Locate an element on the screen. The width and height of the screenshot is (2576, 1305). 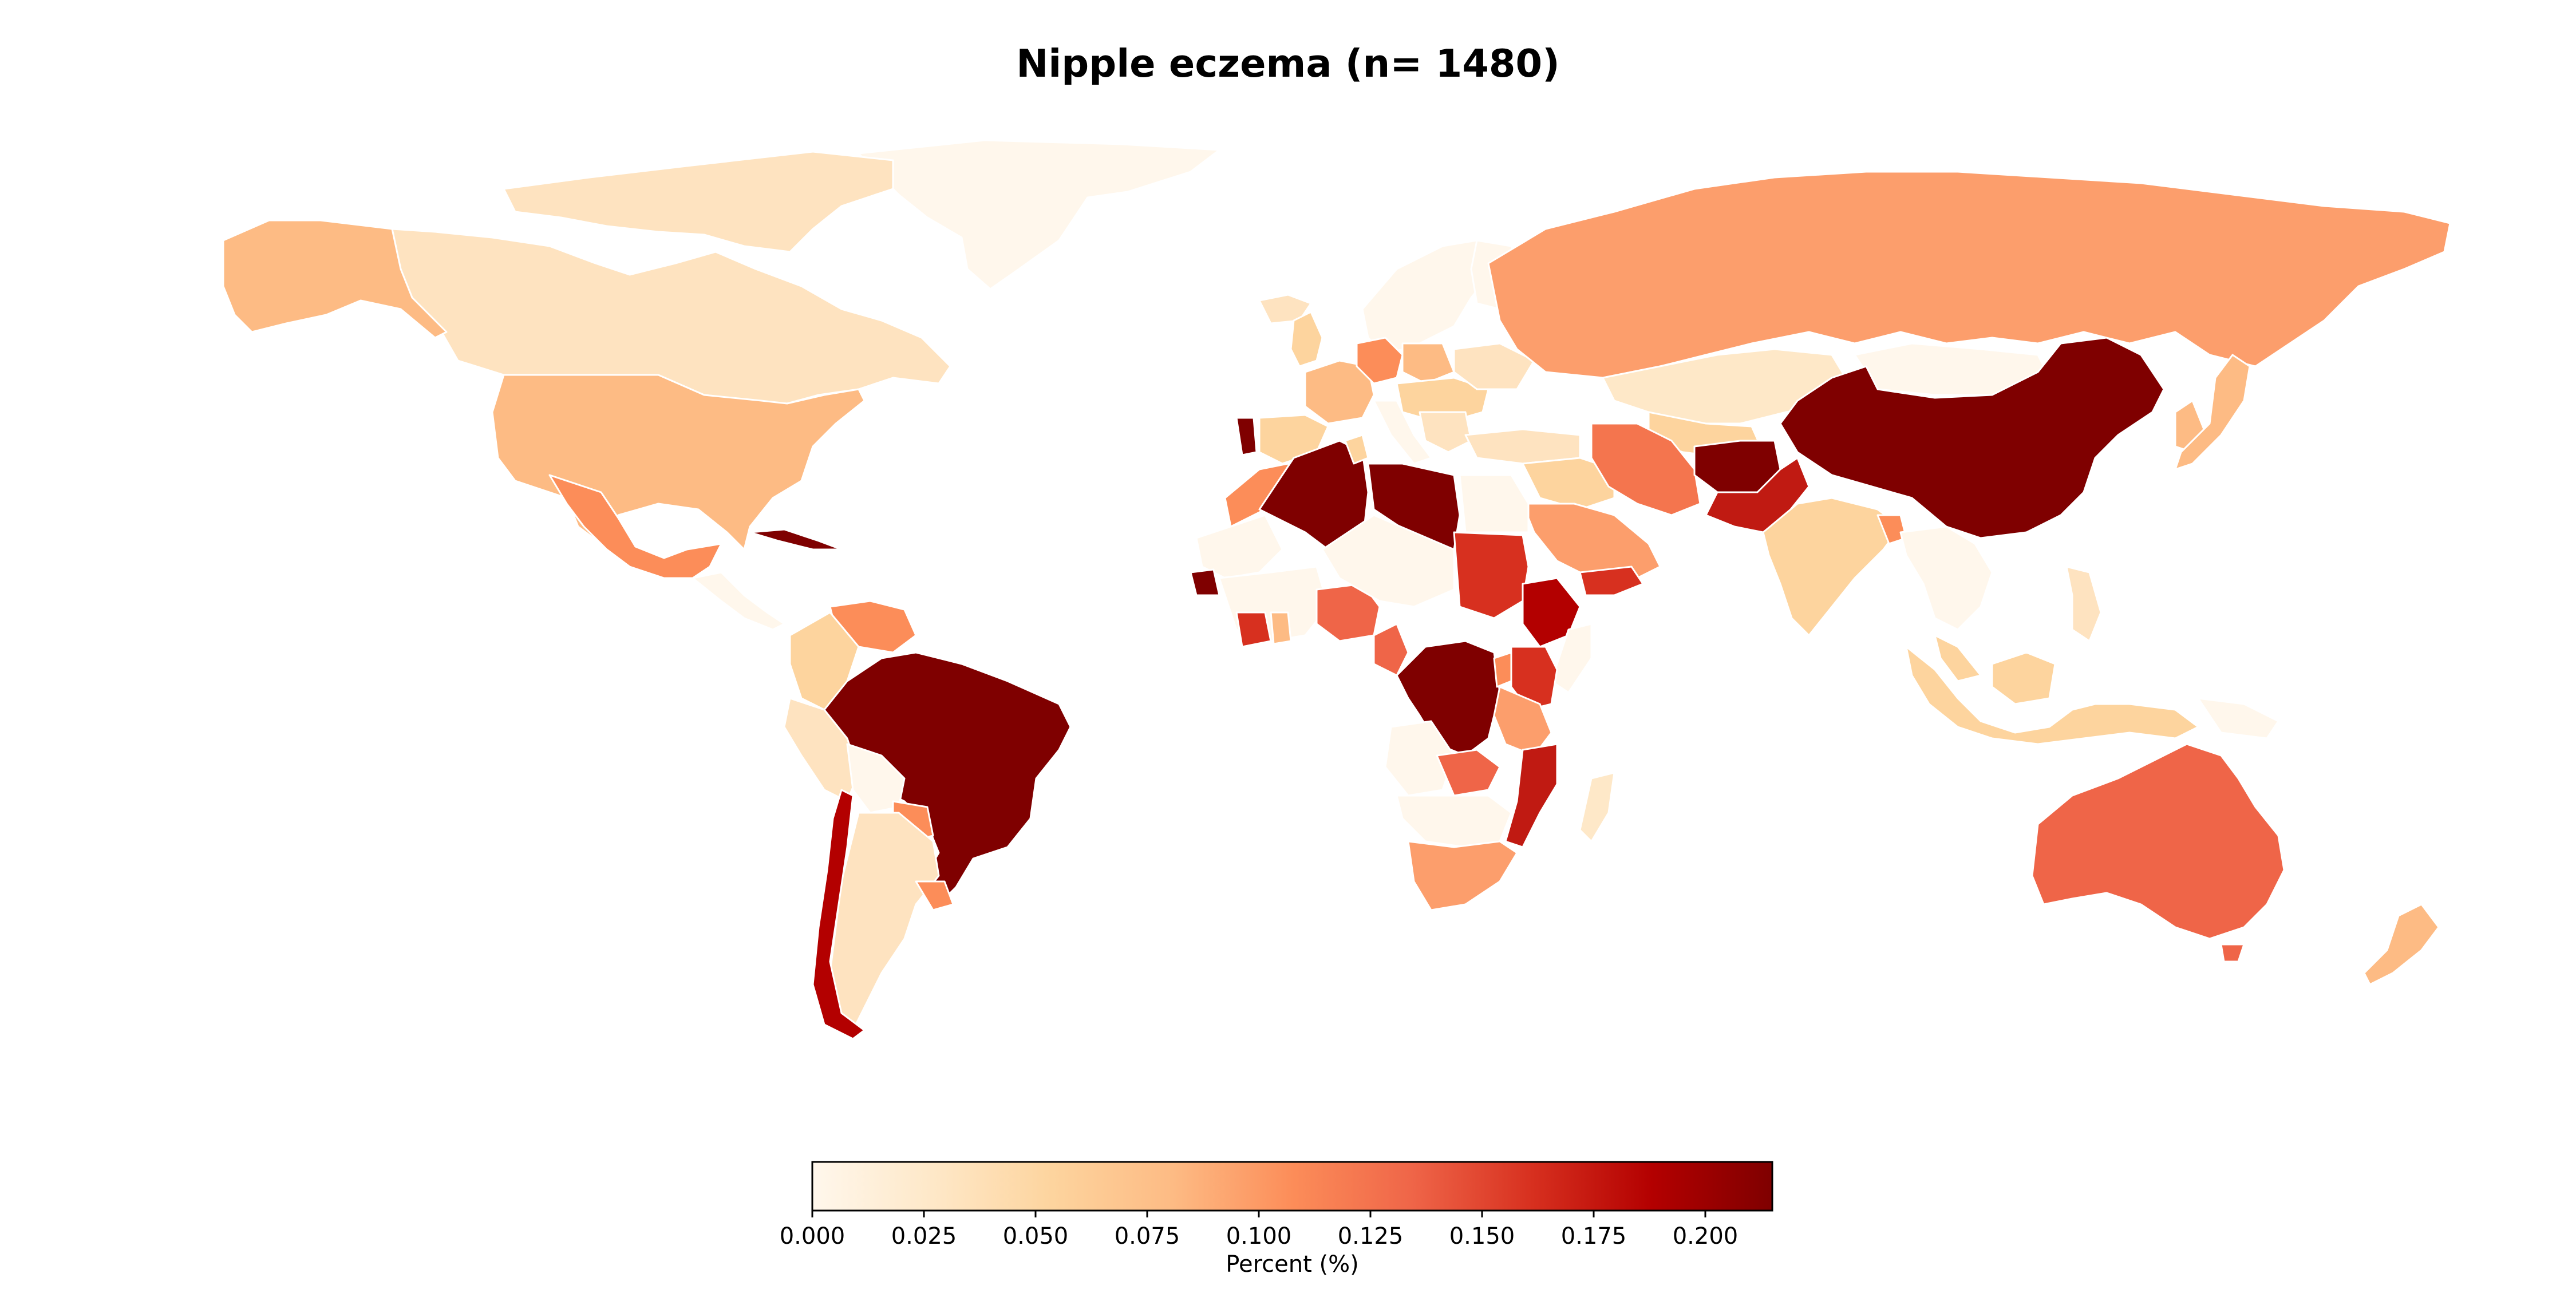
colorbar-tick-label: 0.025 is located at coordinates (924, 1236).